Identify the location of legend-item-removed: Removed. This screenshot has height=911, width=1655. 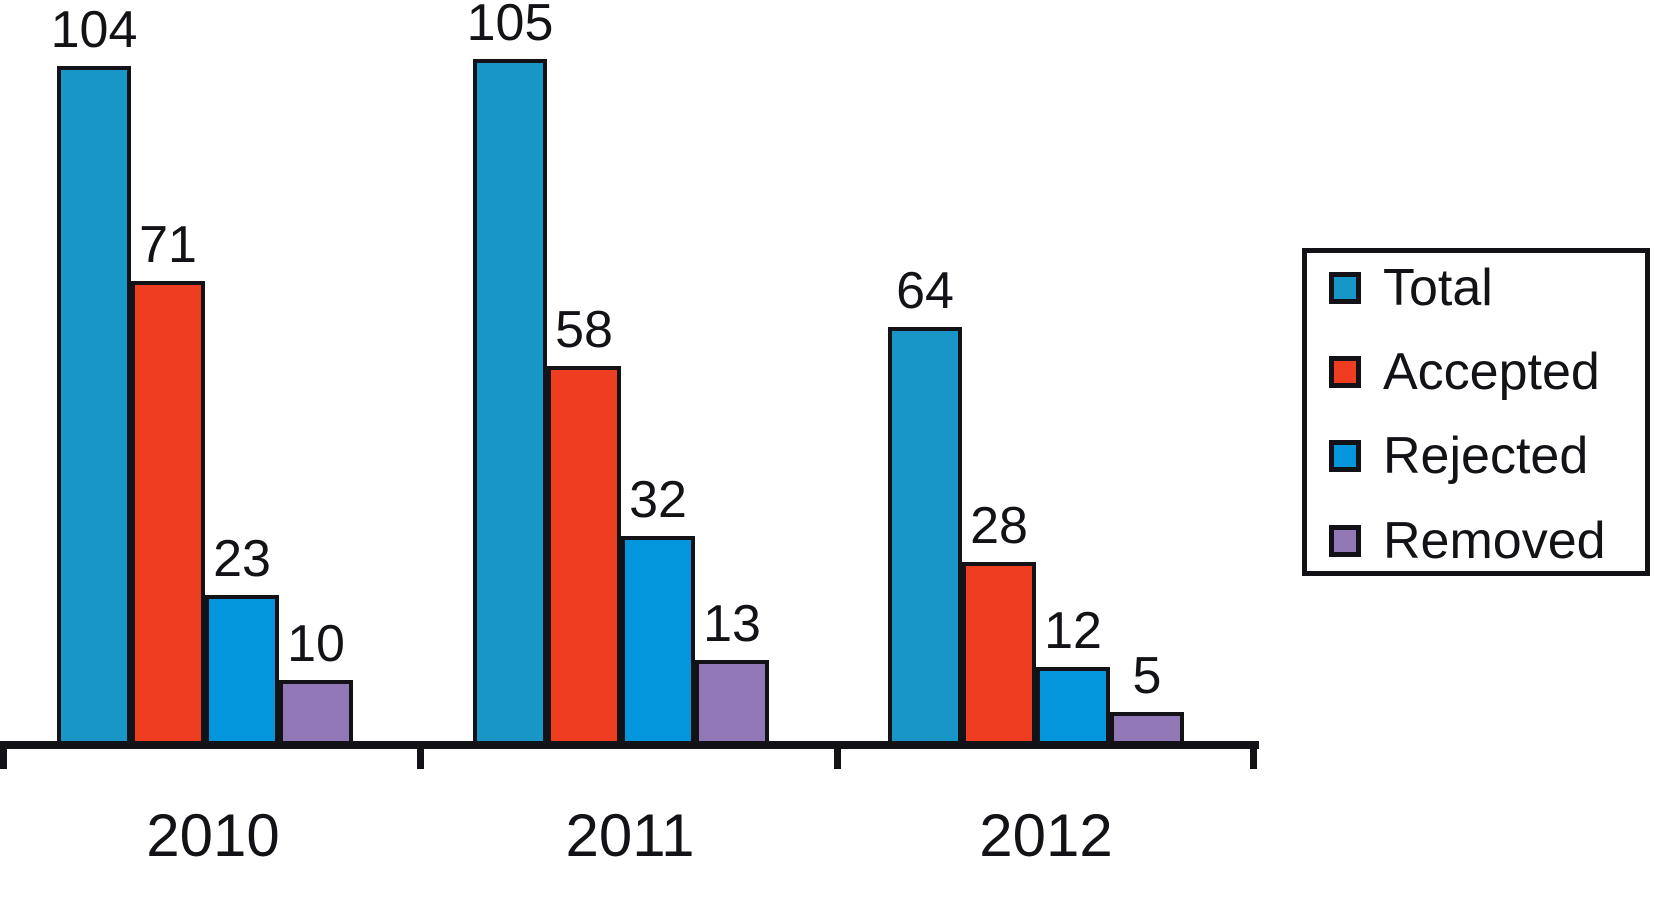
(1467, 541).